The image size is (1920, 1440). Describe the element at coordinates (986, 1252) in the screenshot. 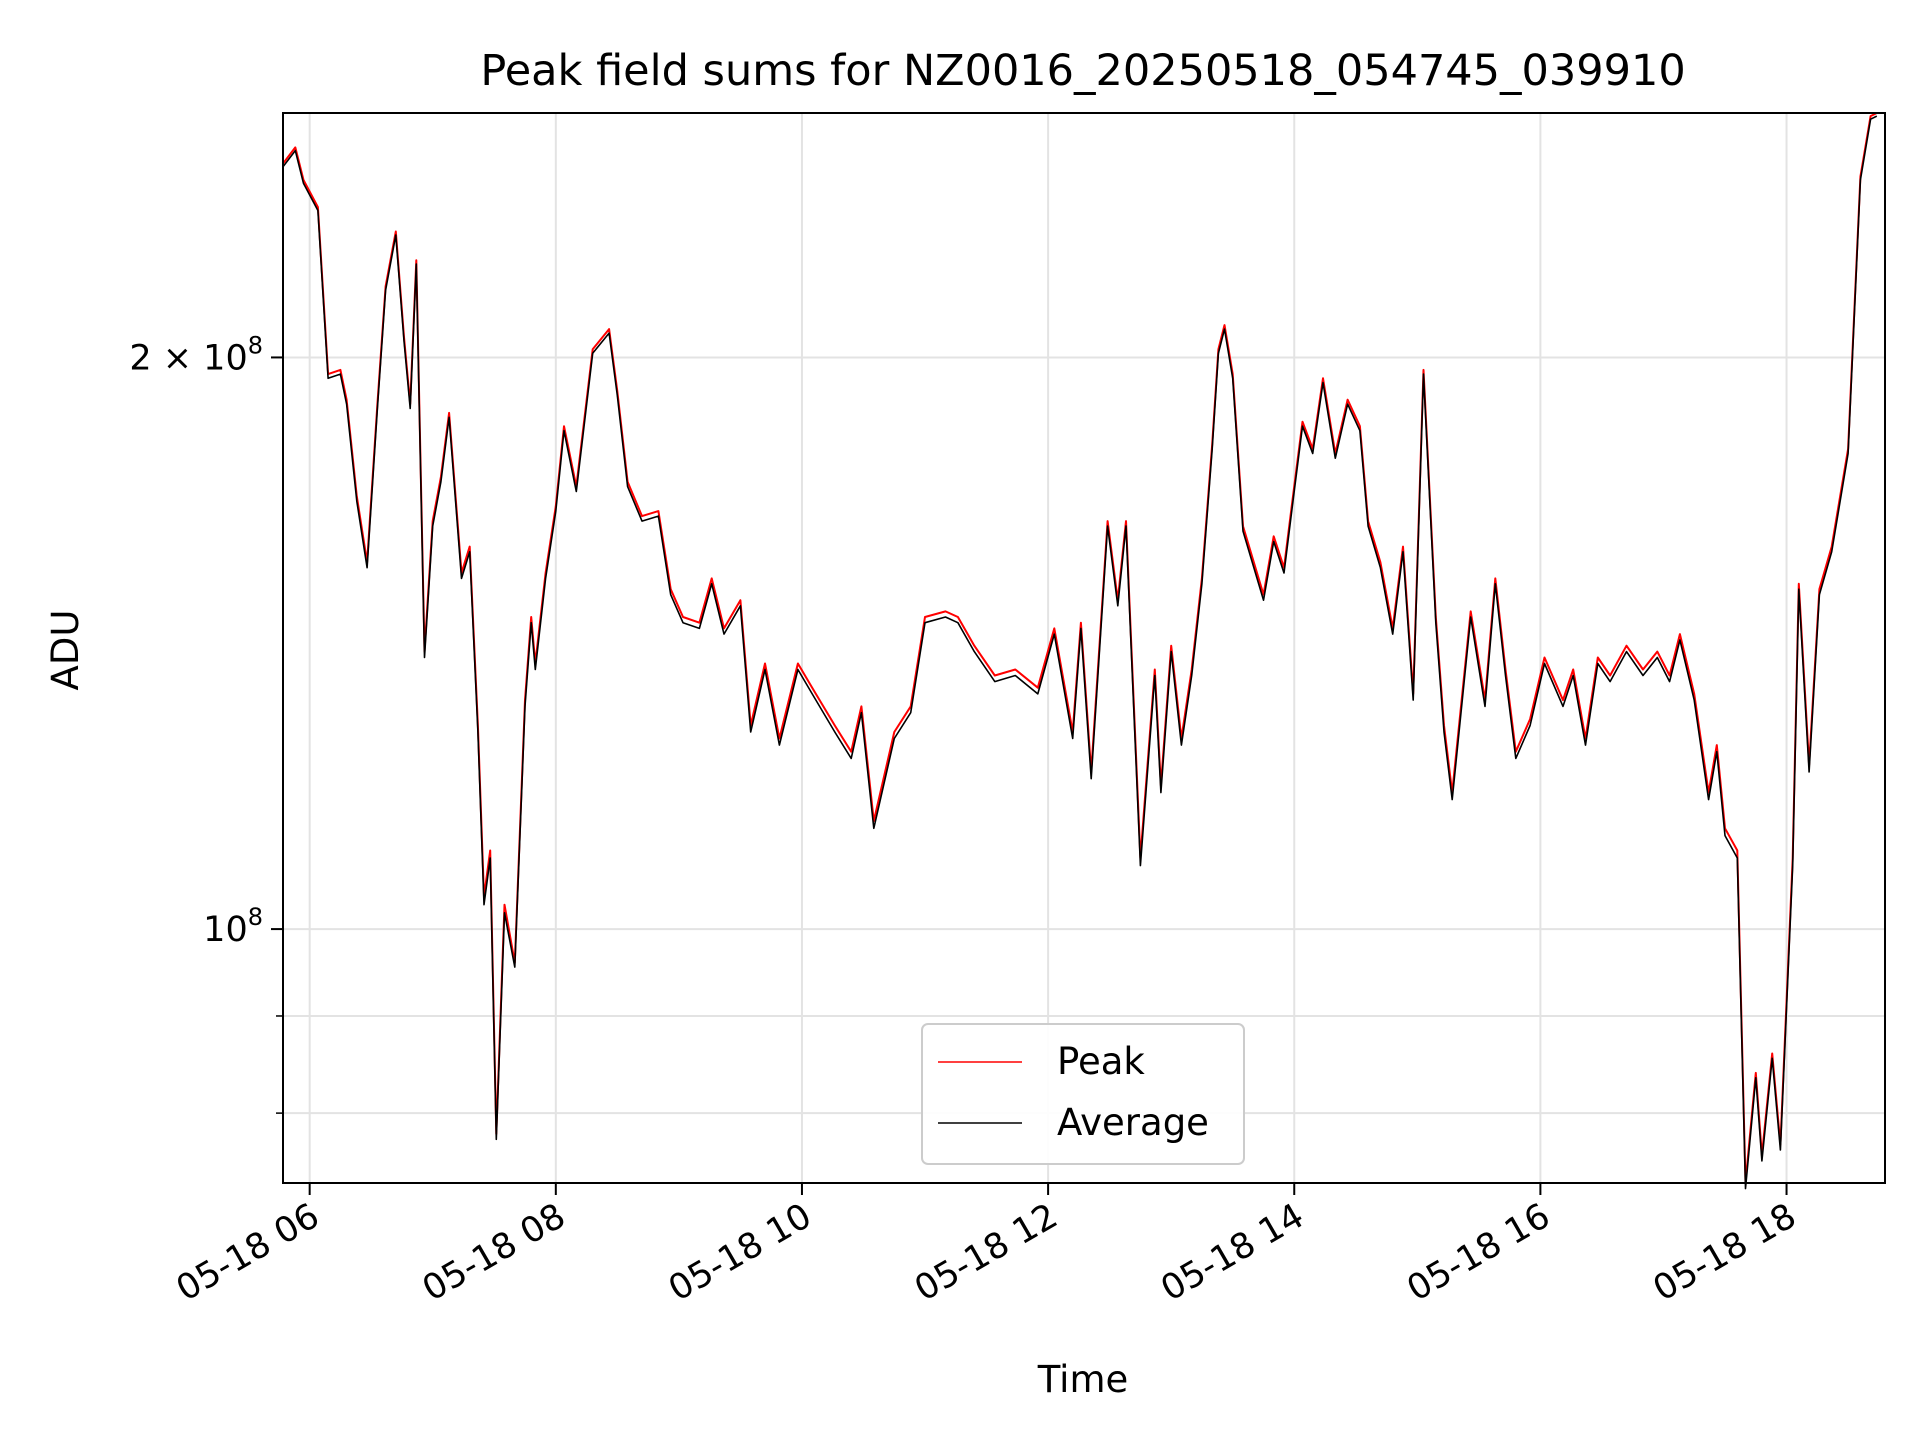

I see `x-tick-label: 05-18 12` at that location.